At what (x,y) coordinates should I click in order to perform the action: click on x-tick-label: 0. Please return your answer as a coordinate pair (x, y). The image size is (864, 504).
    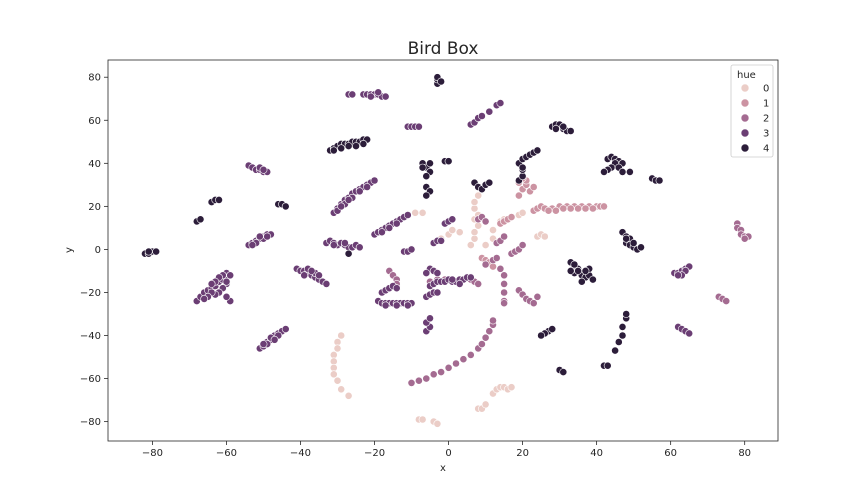
    Looking at the image, I should click on (448, 453).